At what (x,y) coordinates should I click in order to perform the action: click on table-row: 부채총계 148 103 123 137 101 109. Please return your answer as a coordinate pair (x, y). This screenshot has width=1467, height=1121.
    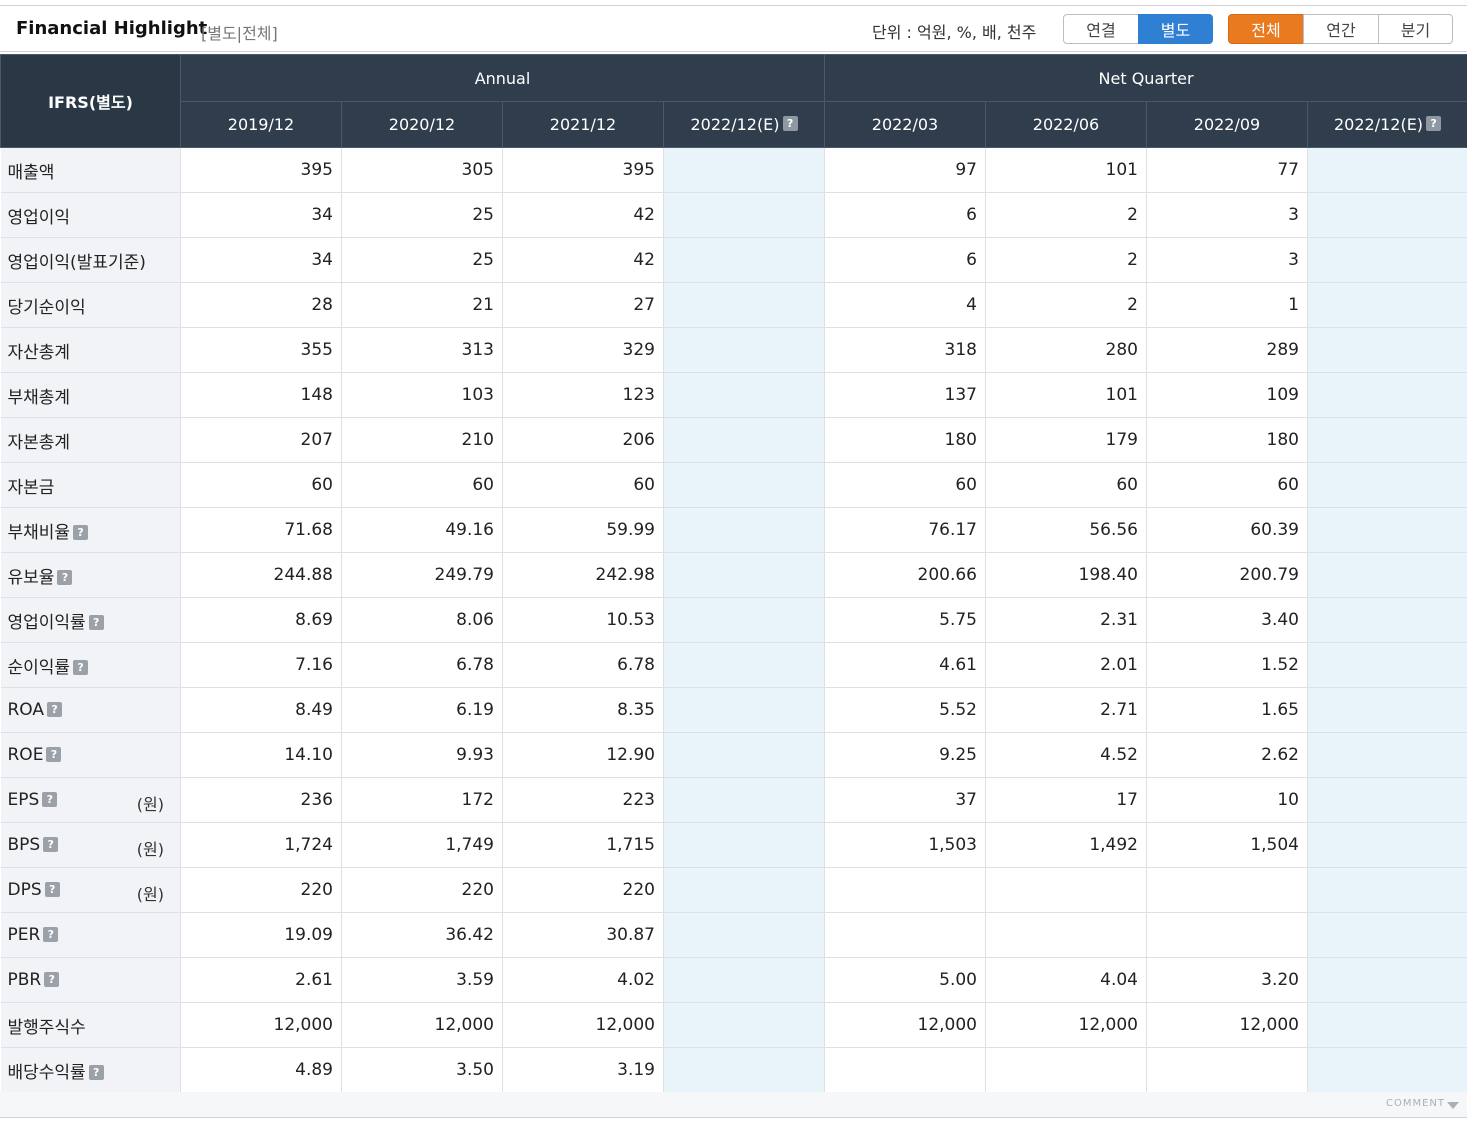
    Looking at the image, I should click on (733, 395).